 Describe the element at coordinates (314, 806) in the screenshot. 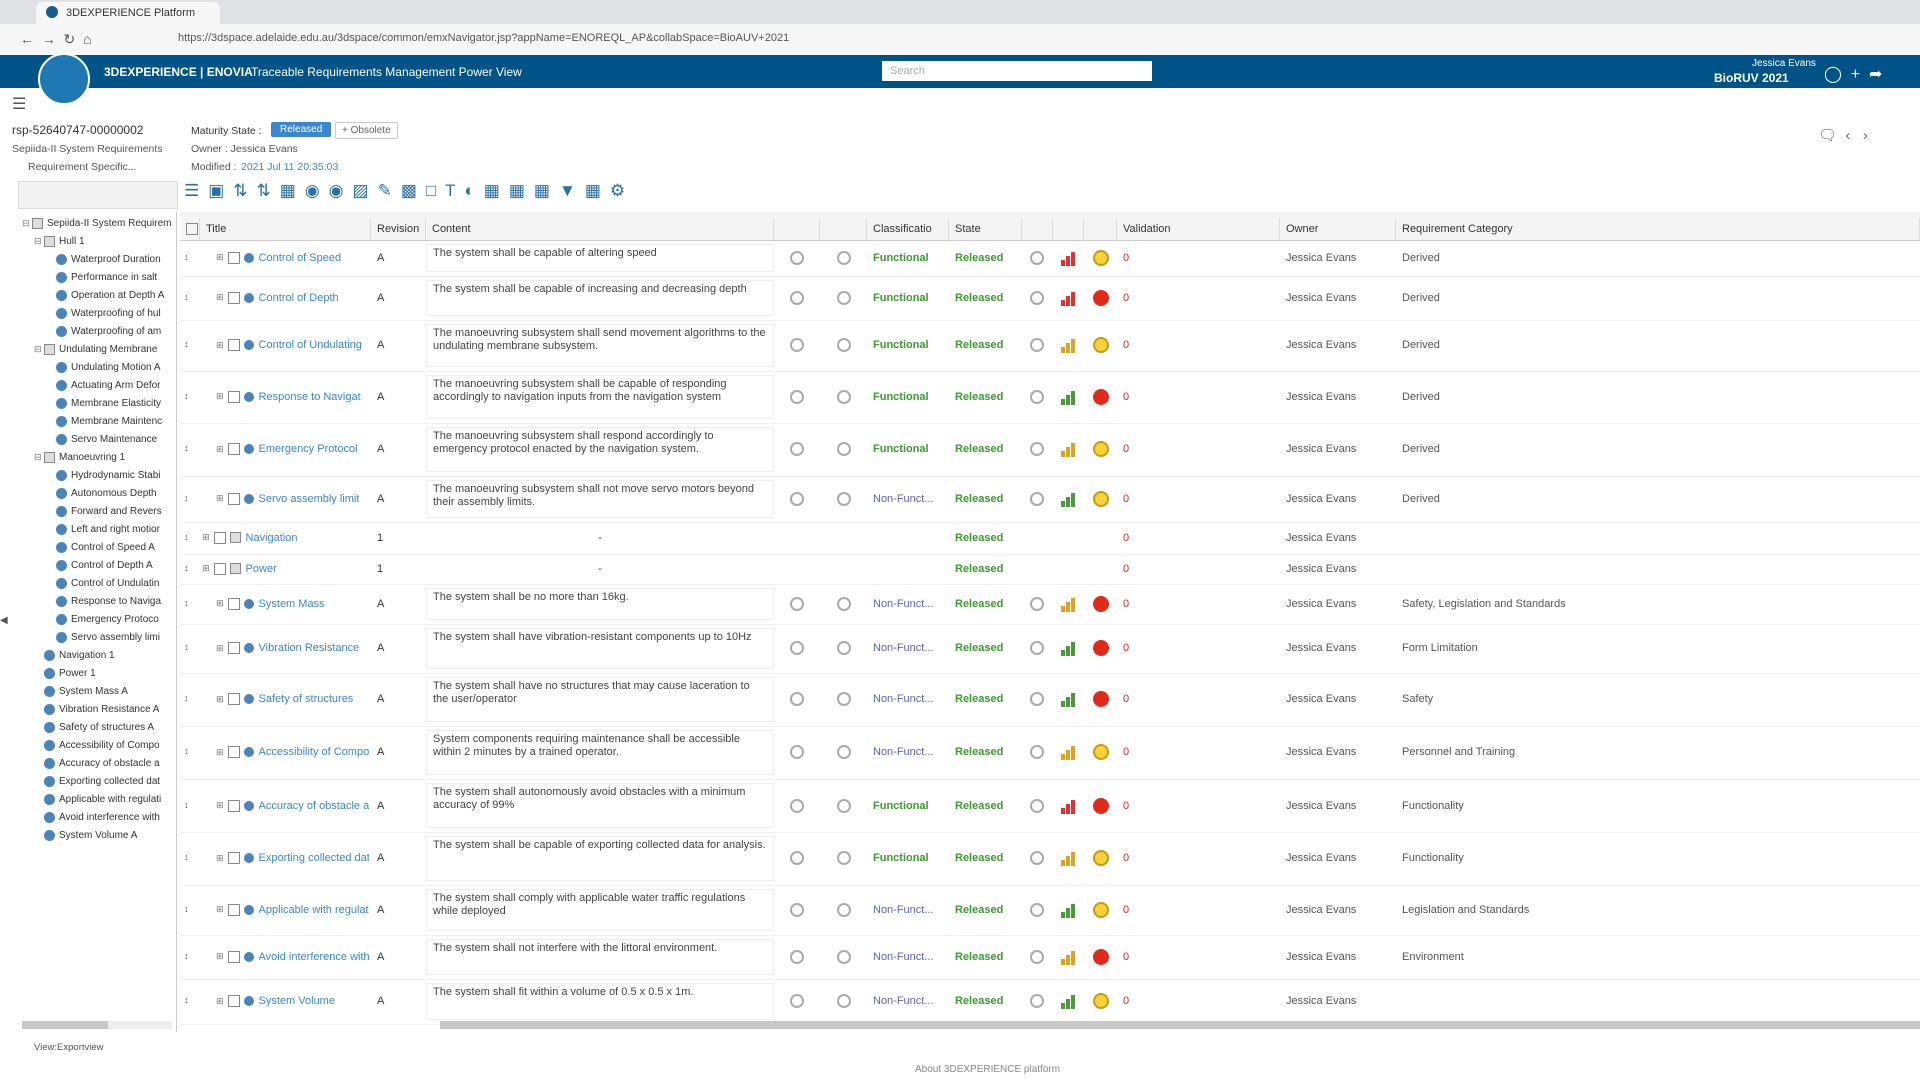

I see `title: Accuracy of obstacle av` at that location.